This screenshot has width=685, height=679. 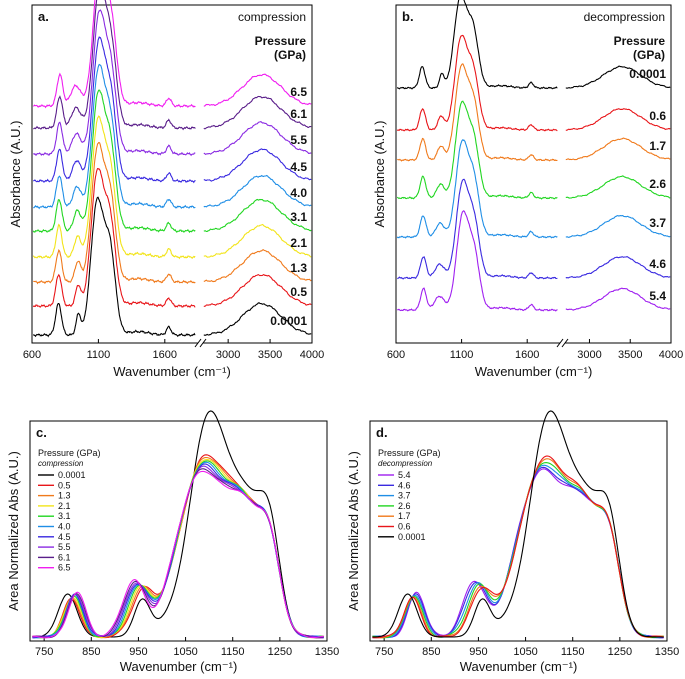 I want to click on spectrum-left-0.5, so click(x=114, y=238).